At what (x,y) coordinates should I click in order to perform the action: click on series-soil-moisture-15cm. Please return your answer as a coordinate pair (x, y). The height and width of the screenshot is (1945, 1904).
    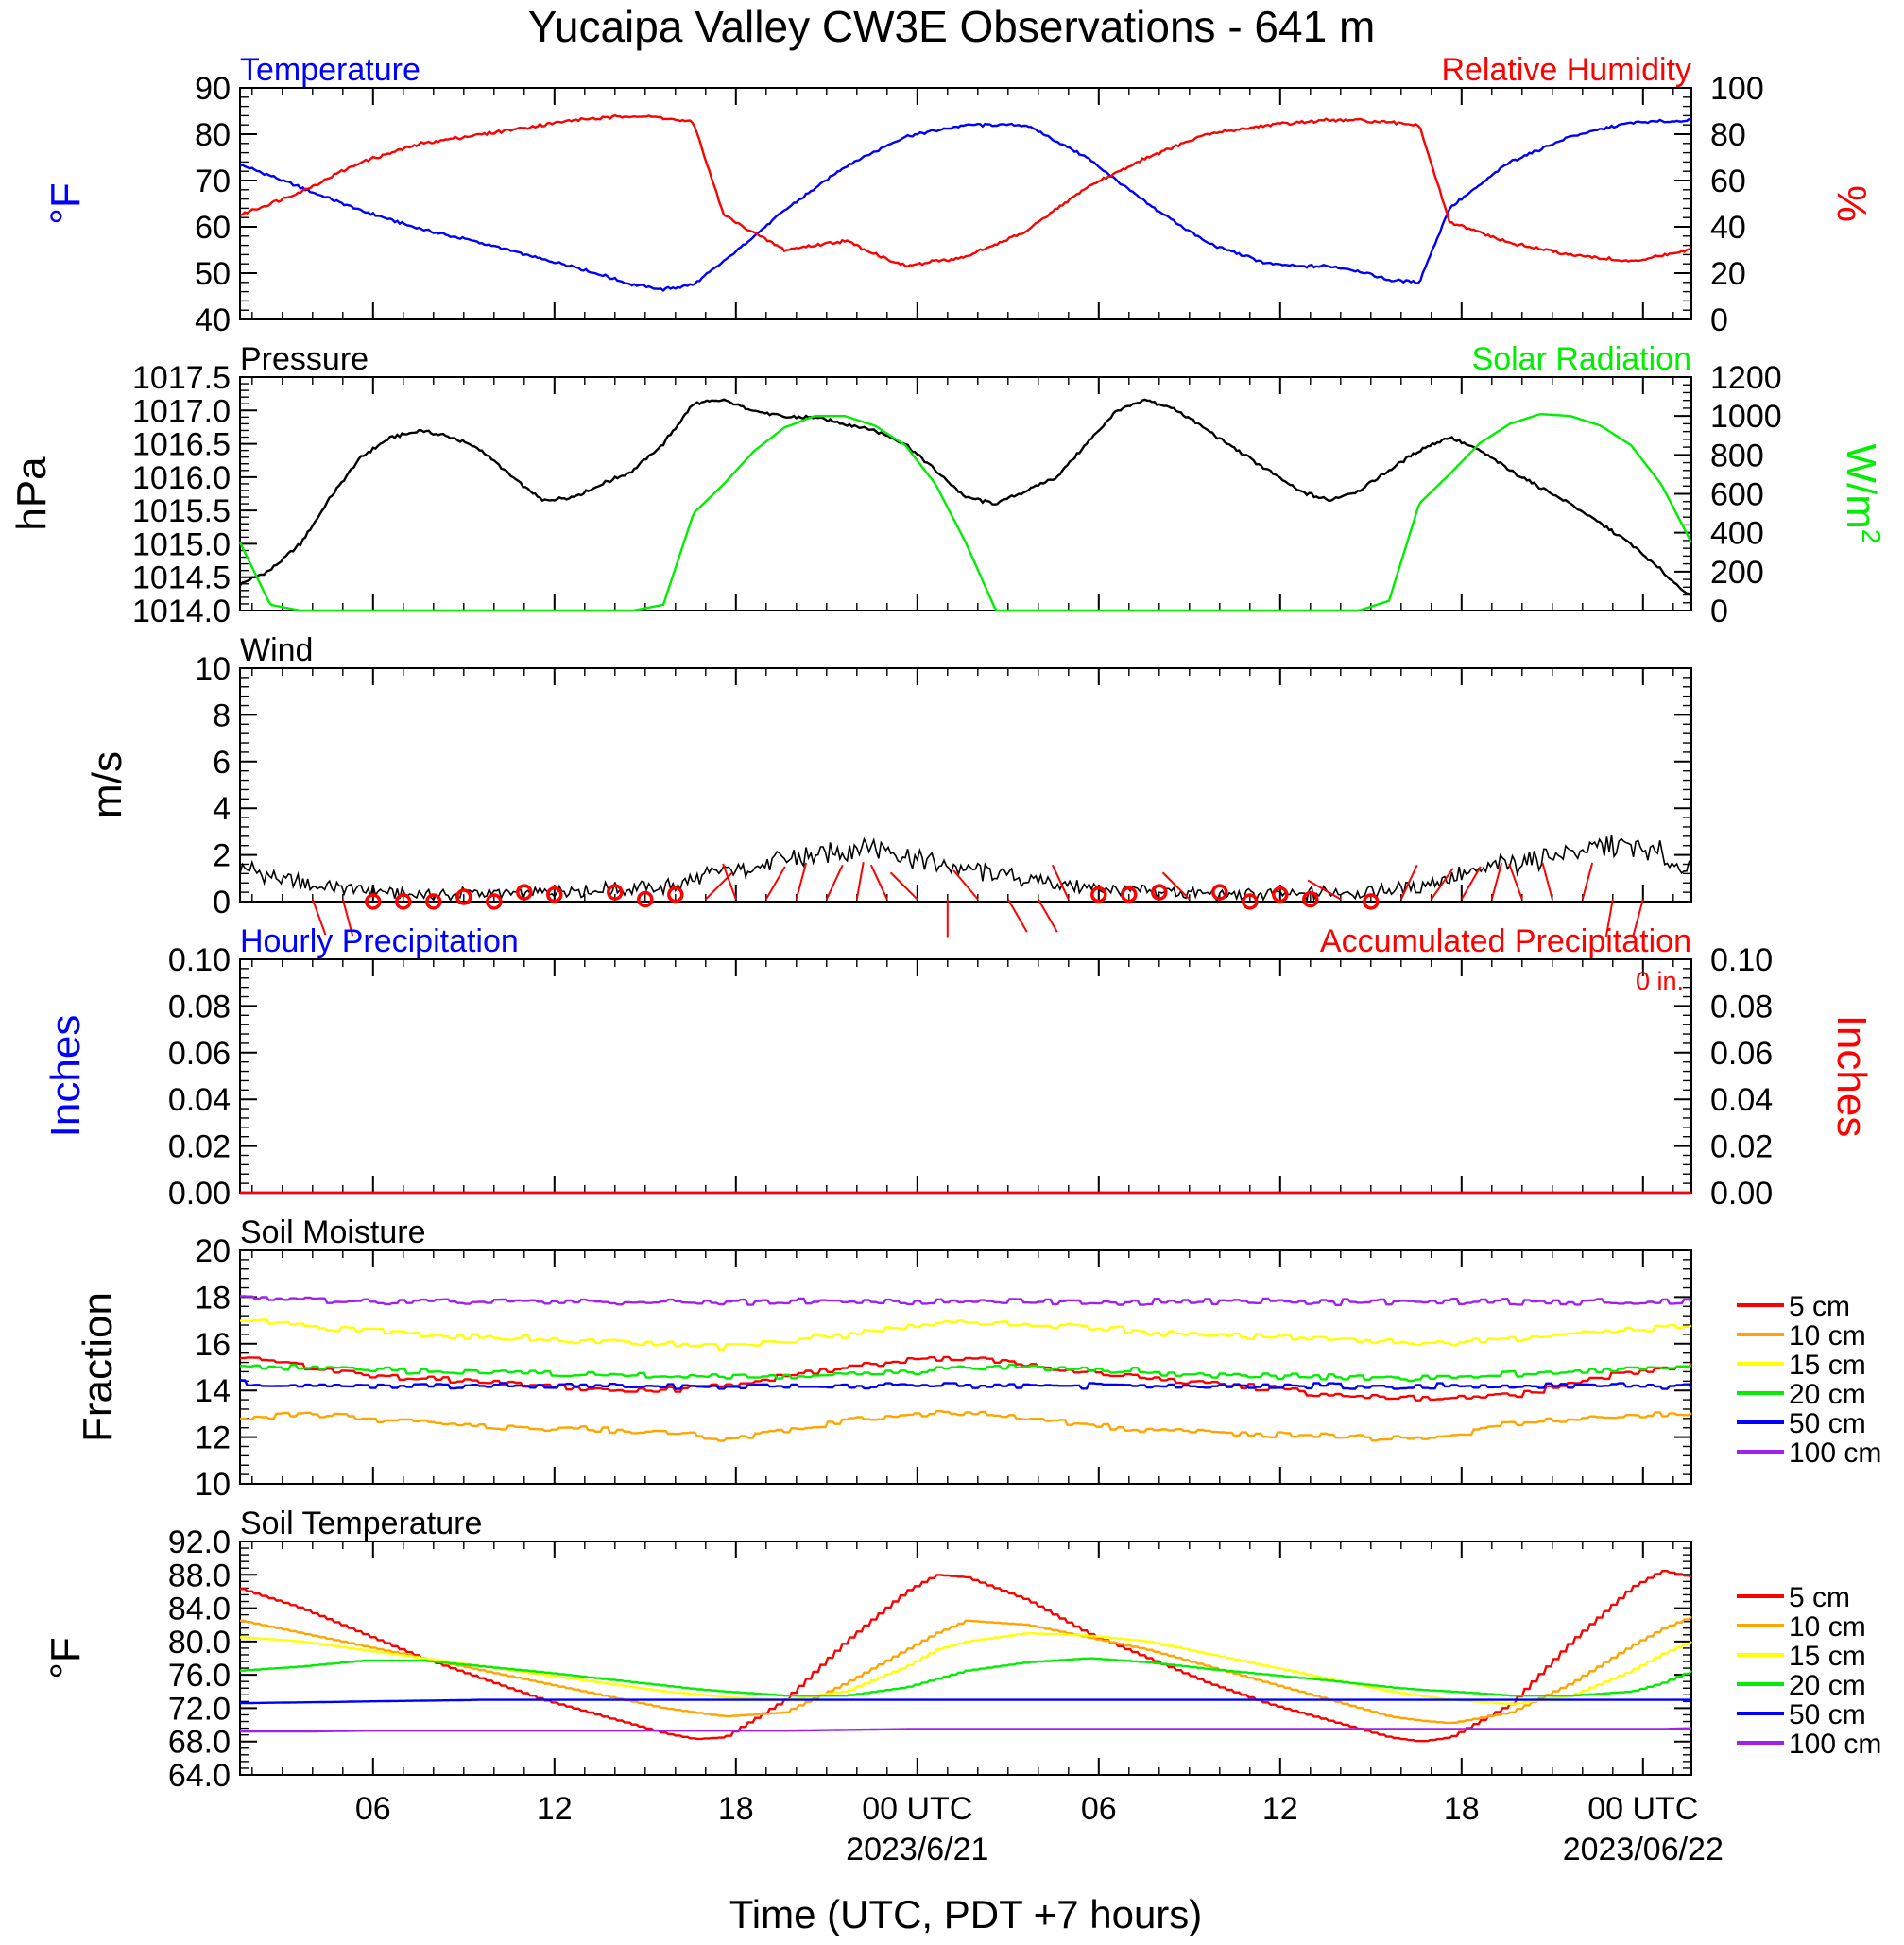
    Looking at the image, I should click on (966, 1334).